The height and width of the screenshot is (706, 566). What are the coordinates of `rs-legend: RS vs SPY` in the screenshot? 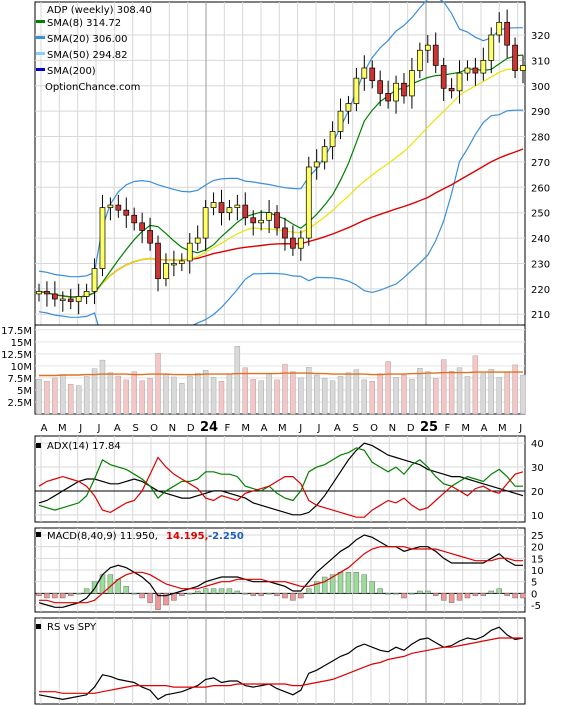 It's located at (66, 627).